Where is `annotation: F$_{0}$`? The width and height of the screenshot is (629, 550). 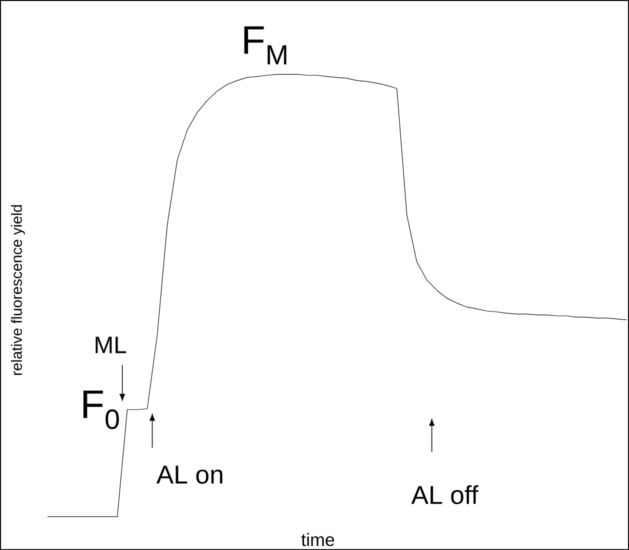 annotation: F$_{0}$ is located at coordinates (101, 410).